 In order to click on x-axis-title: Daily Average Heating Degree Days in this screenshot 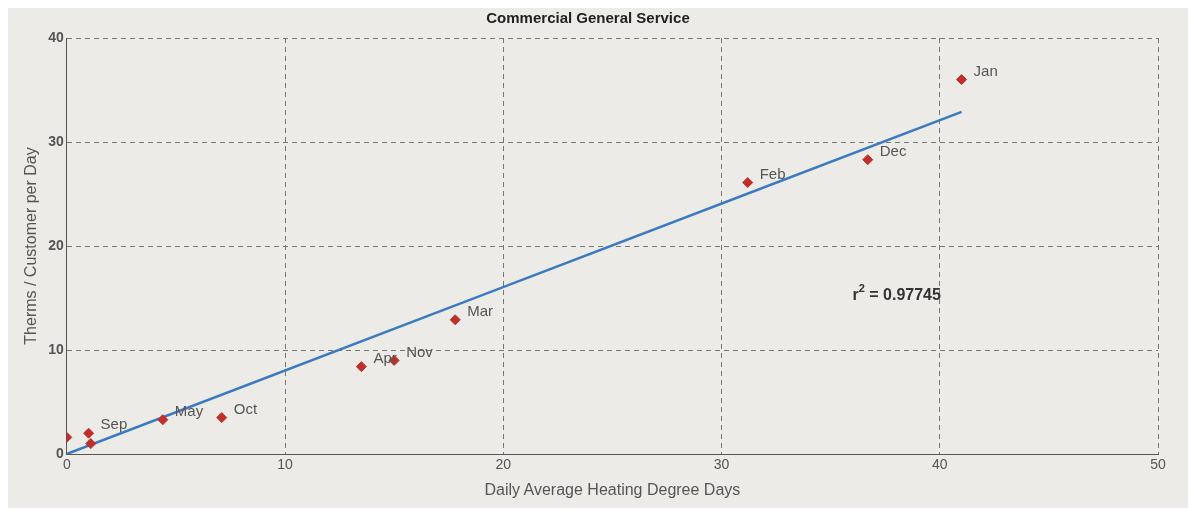, I will do `click(612, 489)`.